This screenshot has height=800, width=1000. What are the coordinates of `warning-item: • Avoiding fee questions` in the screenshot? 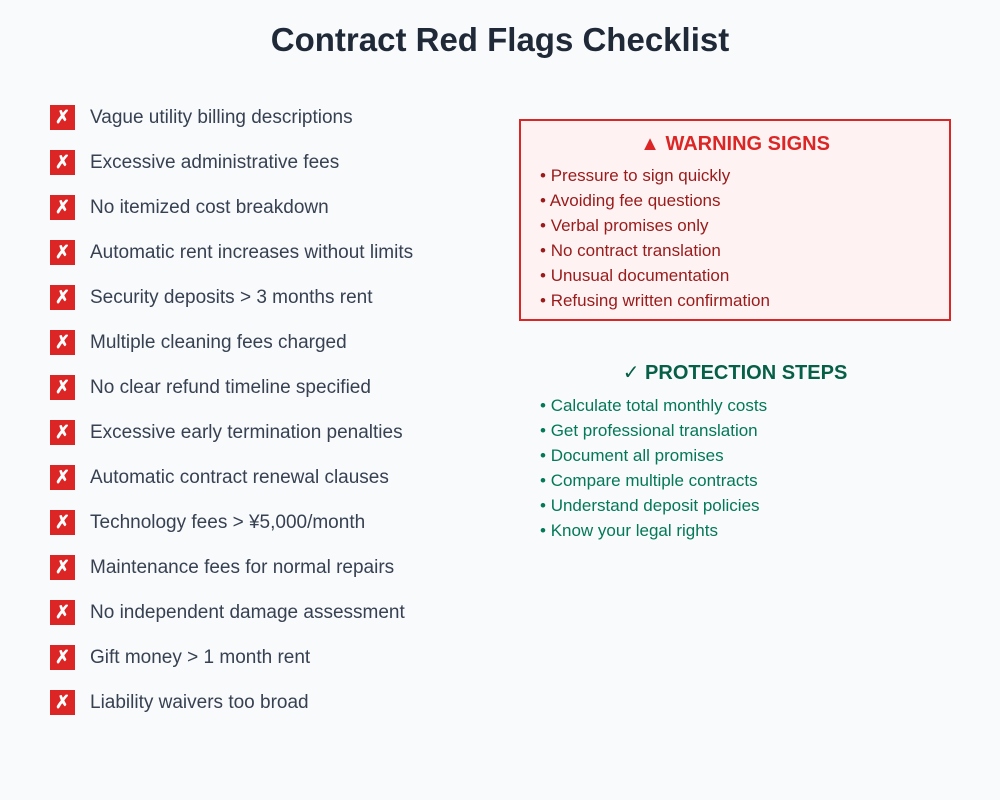 It's located at (630, 200).